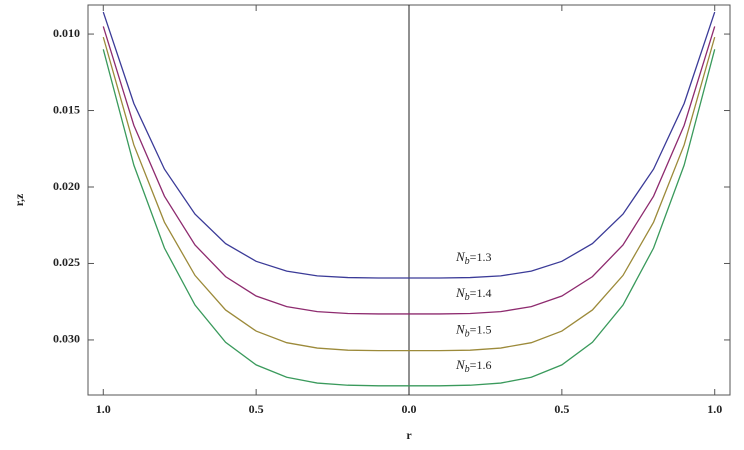 This screenshot has width=744, height=450. Describe the element at coordinates (481, 257) in the screenshot. I see `label-value: =1.3` at that location.